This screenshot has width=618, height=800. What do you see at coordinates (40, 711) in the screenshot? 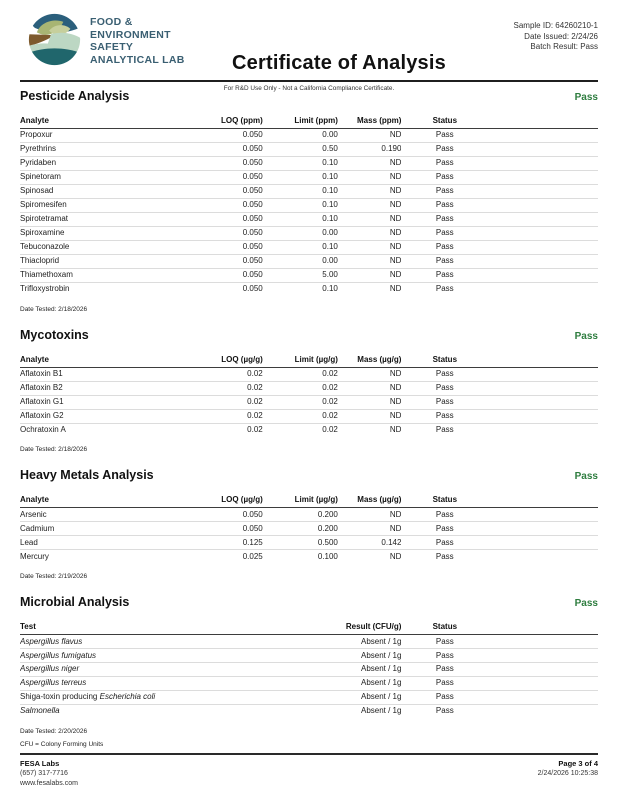
I see `test-name-cell: Salmonella` at bounding box center [40, 711].